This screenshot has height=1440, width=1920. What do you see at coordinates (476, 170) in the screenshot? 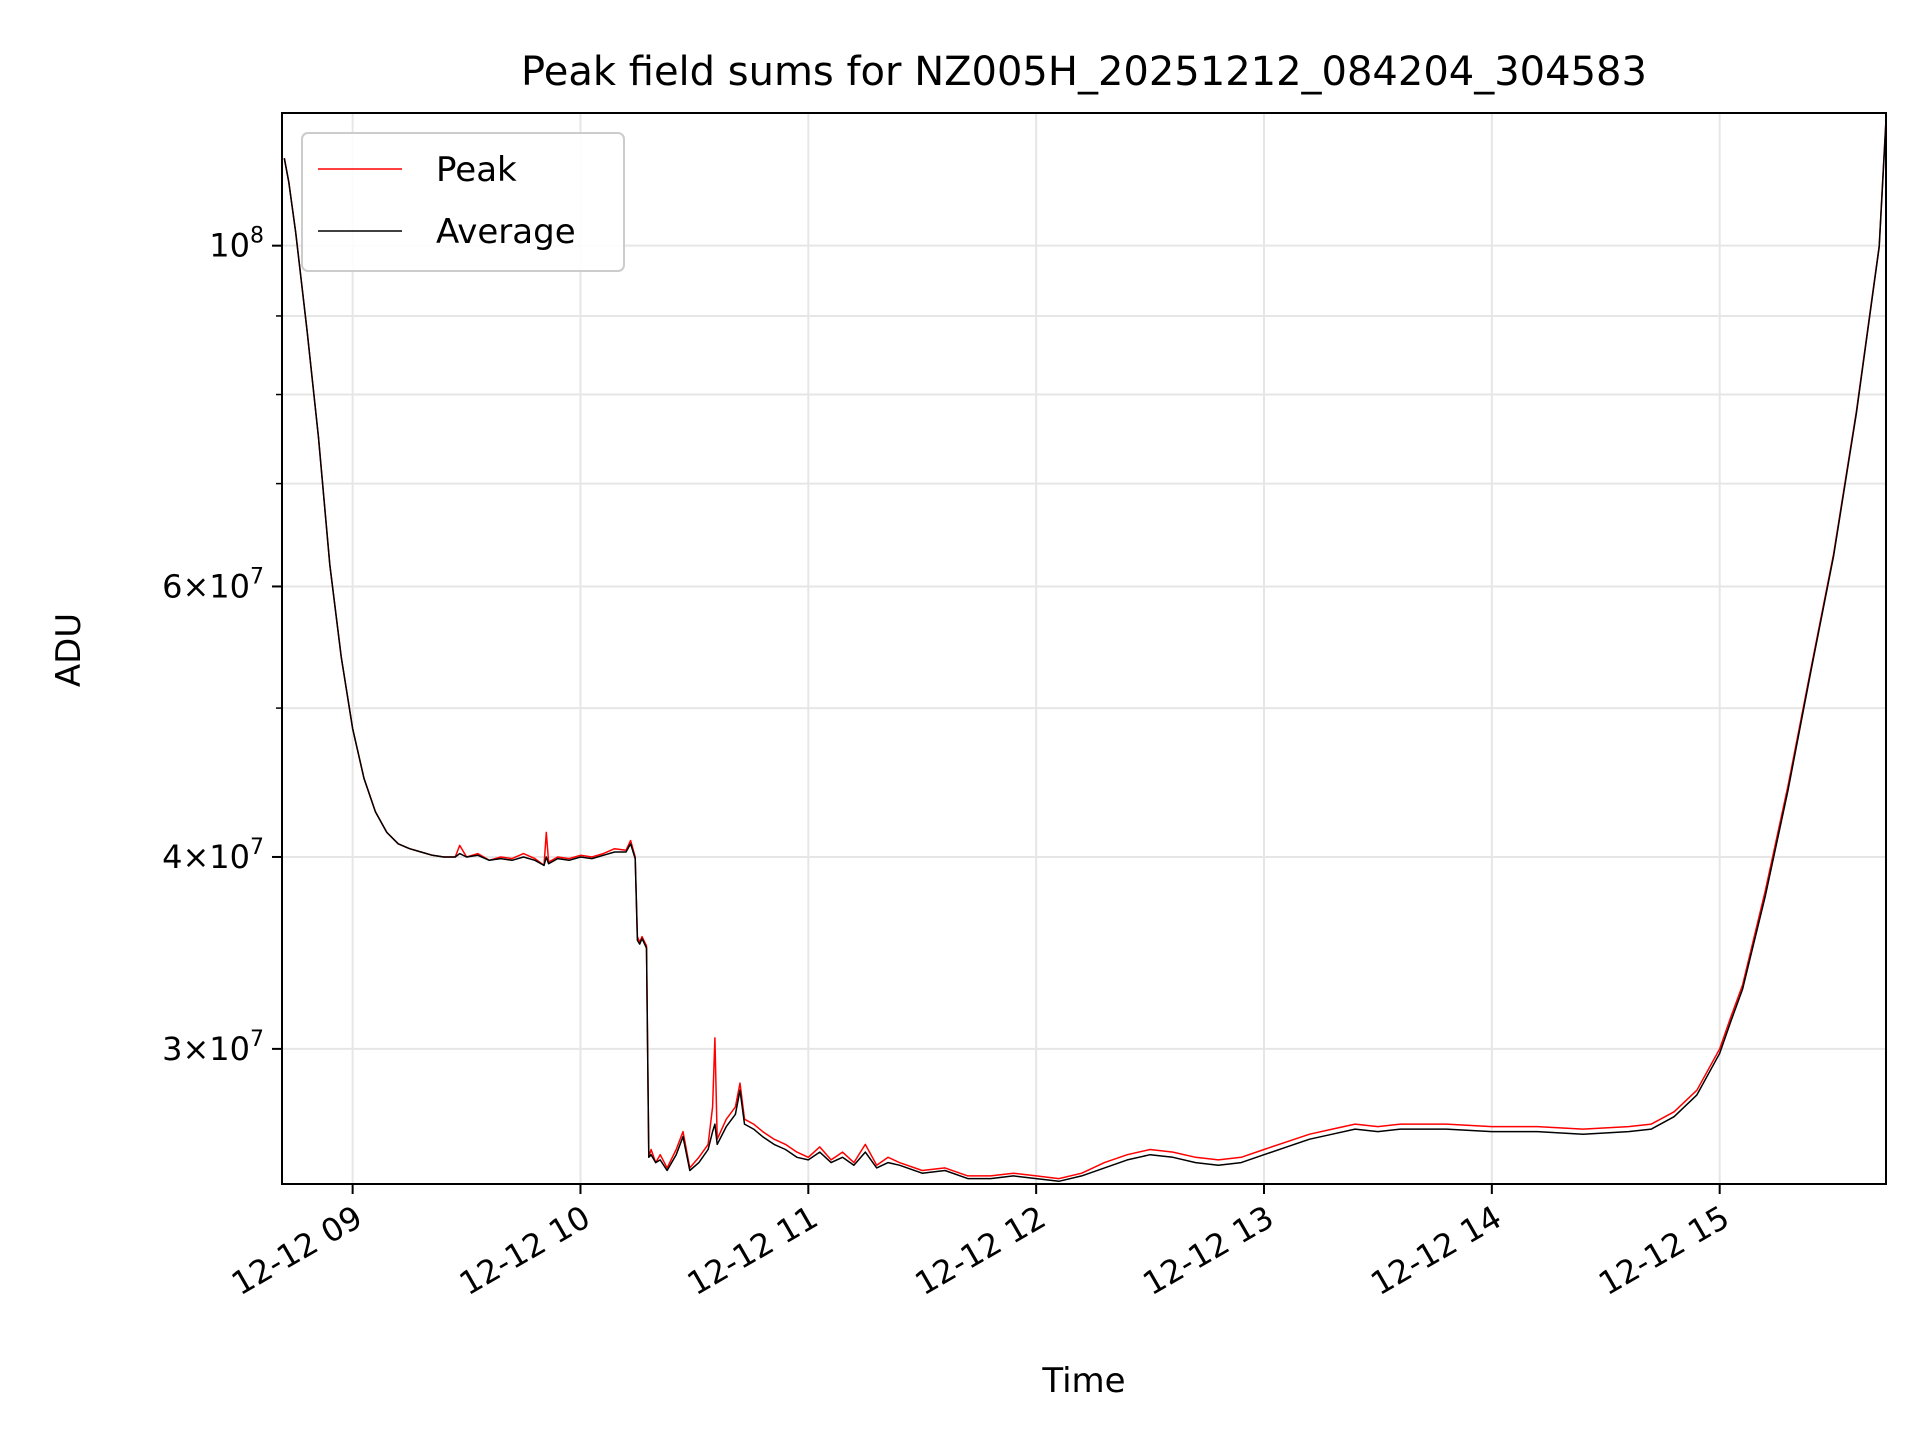
I see `legend-label-peak: Peak` at bounding box center [476, 170].